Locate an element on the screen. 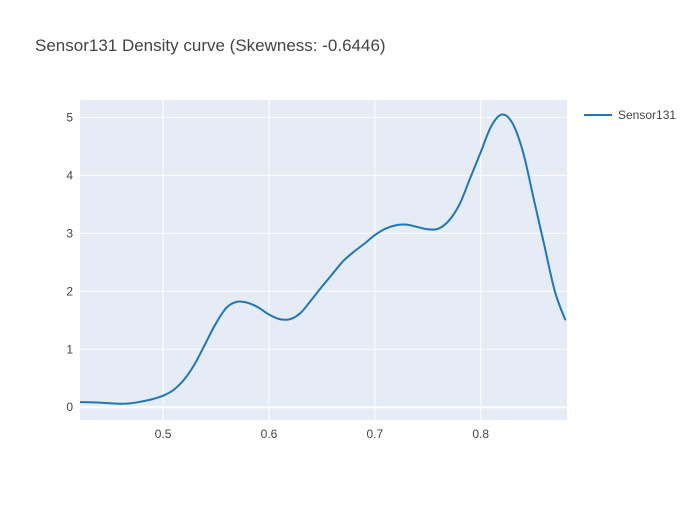 This screenshot has width=700, height=505. y-tick-label: 4 is located at coordinates (69, 175).